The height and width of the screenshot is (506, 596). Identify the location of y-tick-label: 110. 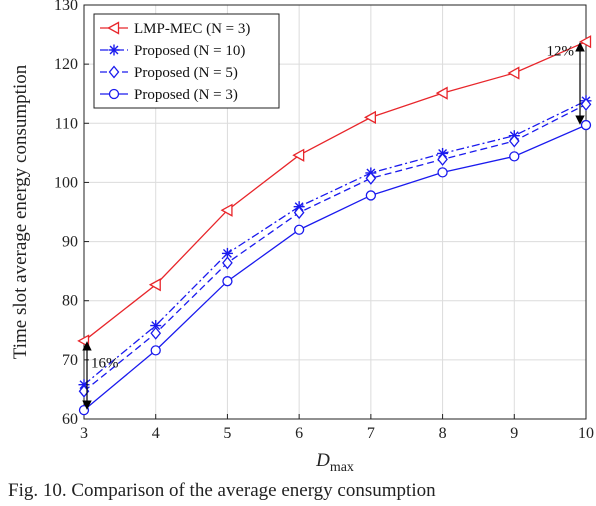
(66, 123).